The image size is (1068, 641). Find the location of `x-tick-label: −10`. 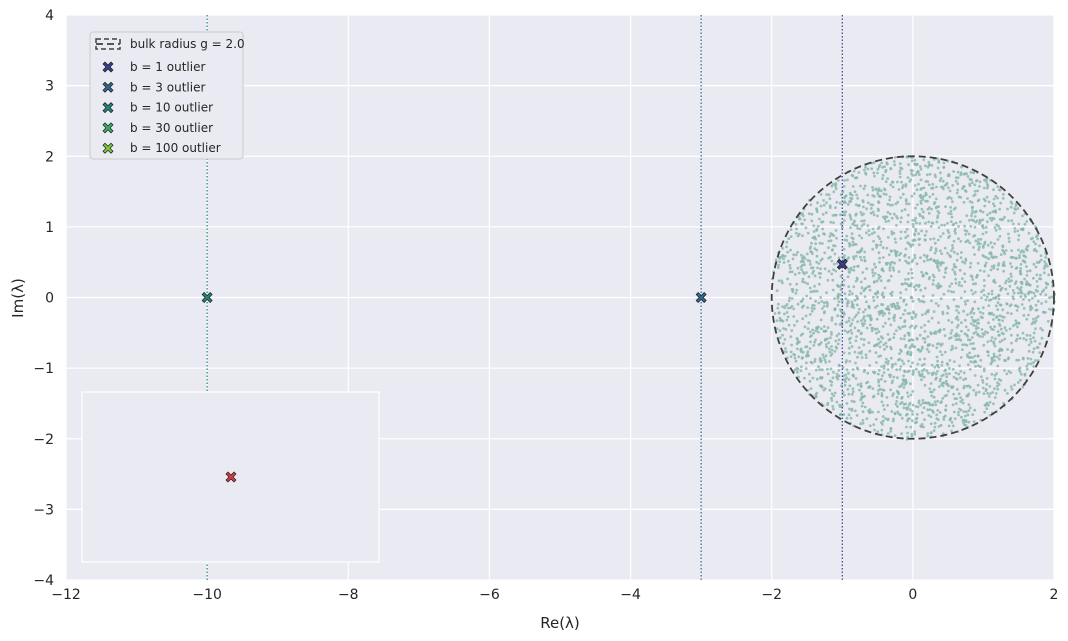

x-tick-label: −10 is located at coordinates (207, 595).